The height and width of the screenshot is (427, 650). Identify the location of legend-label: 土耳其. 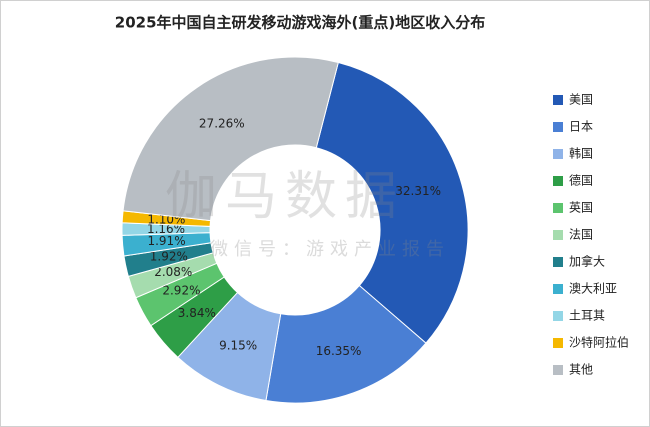
(587, 316).